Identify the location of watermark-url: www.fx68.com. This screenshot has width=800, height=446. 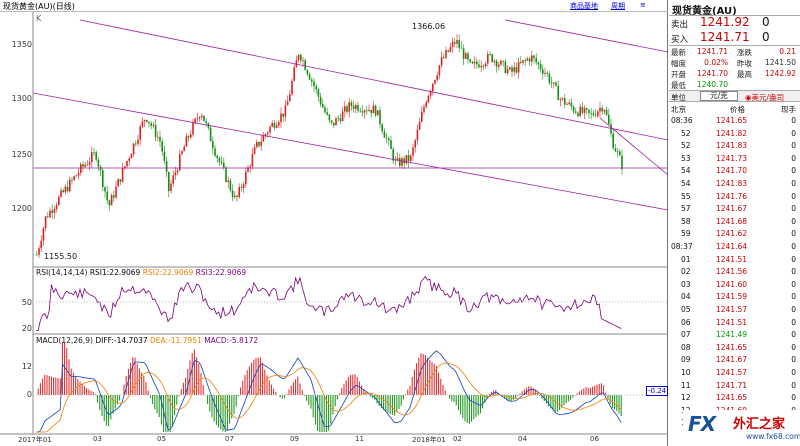
(773, 436).